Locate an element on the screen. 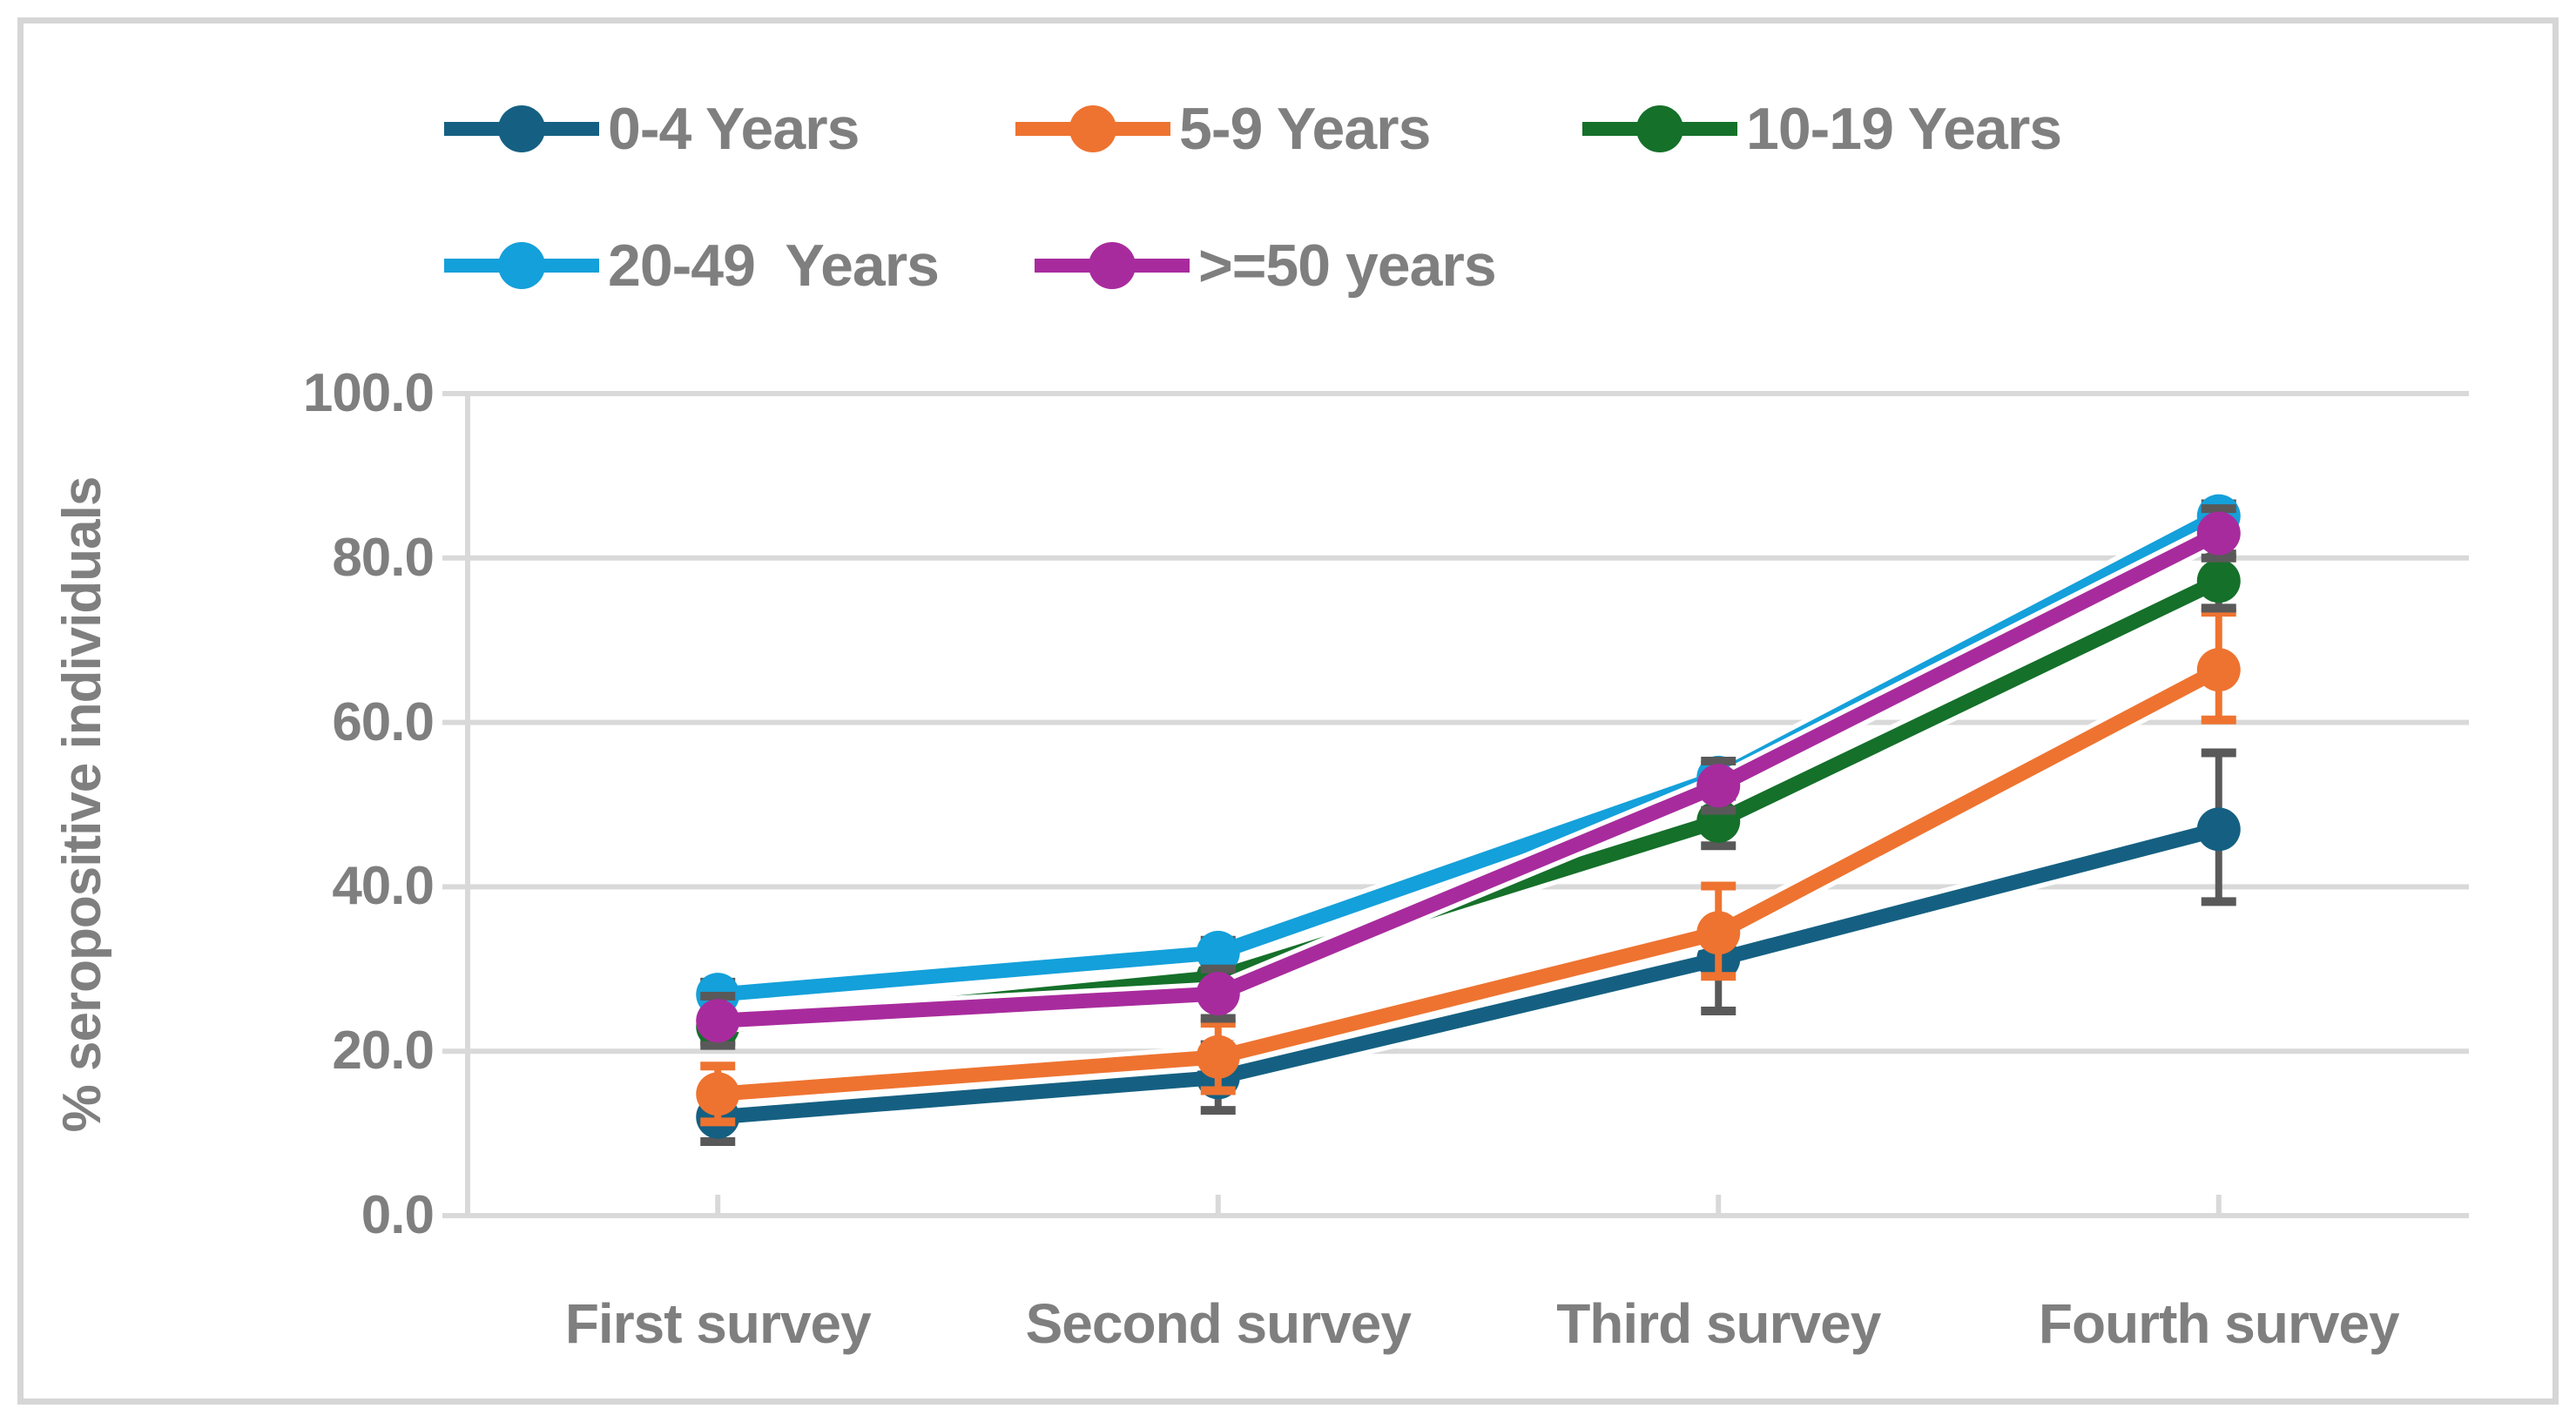 This screenshot has width=2576, height=1422. legend-label: 5-9 Years is located at coordinates (1305, 129).